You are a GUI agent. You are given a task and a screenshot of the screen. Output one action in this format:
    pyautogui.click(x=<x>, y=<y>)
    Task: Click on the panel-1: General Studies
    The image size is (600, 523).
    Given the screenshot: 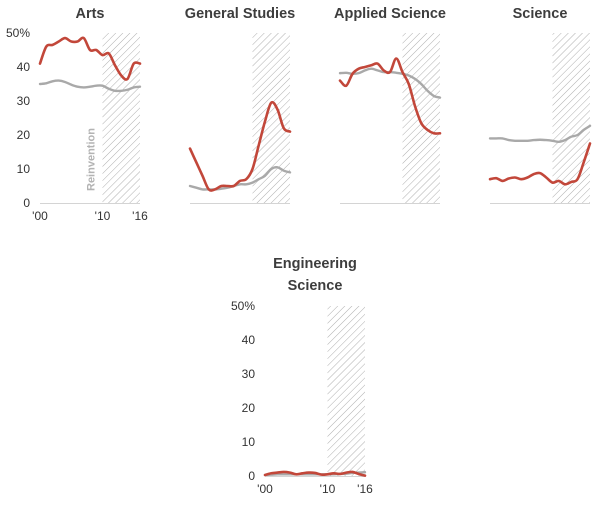 What is the action you would take?
    pyautogui.click(x=240, y=105)
    